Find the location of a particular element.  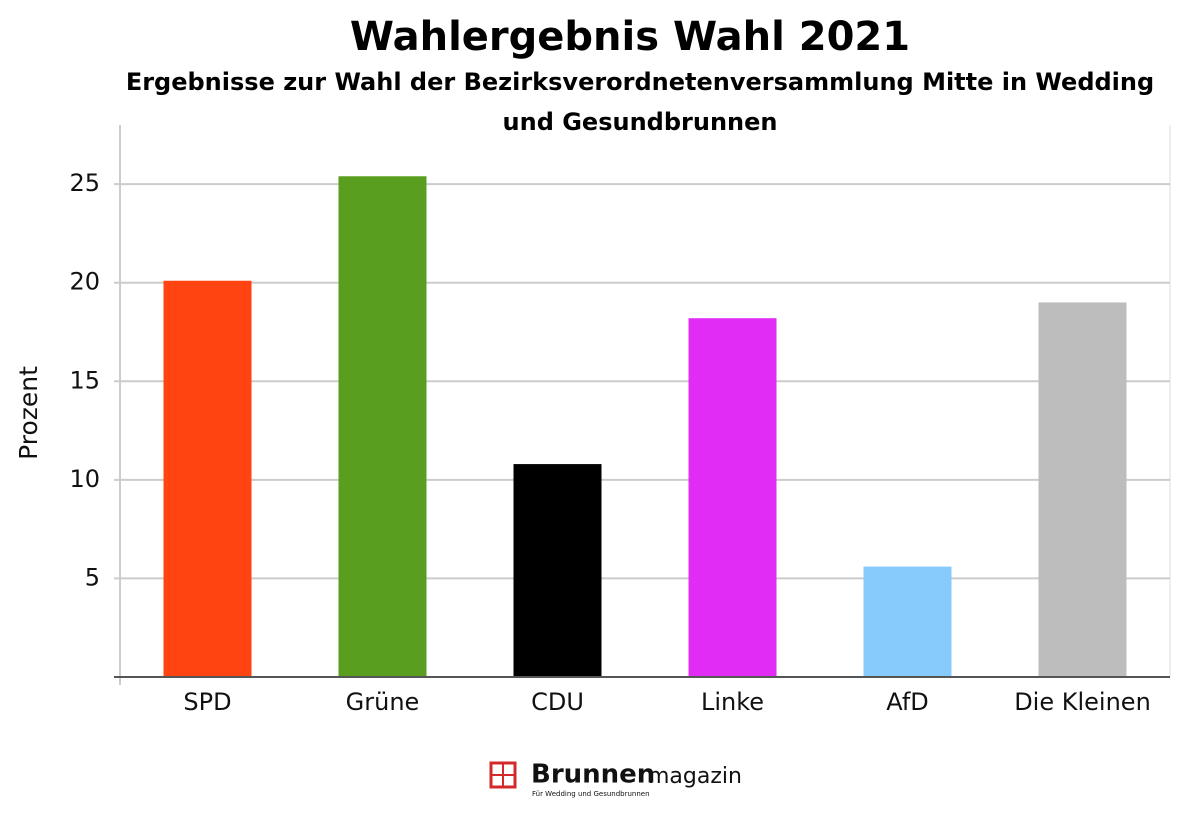

x-tick-label: AfD is located at coordinates (907, 702).